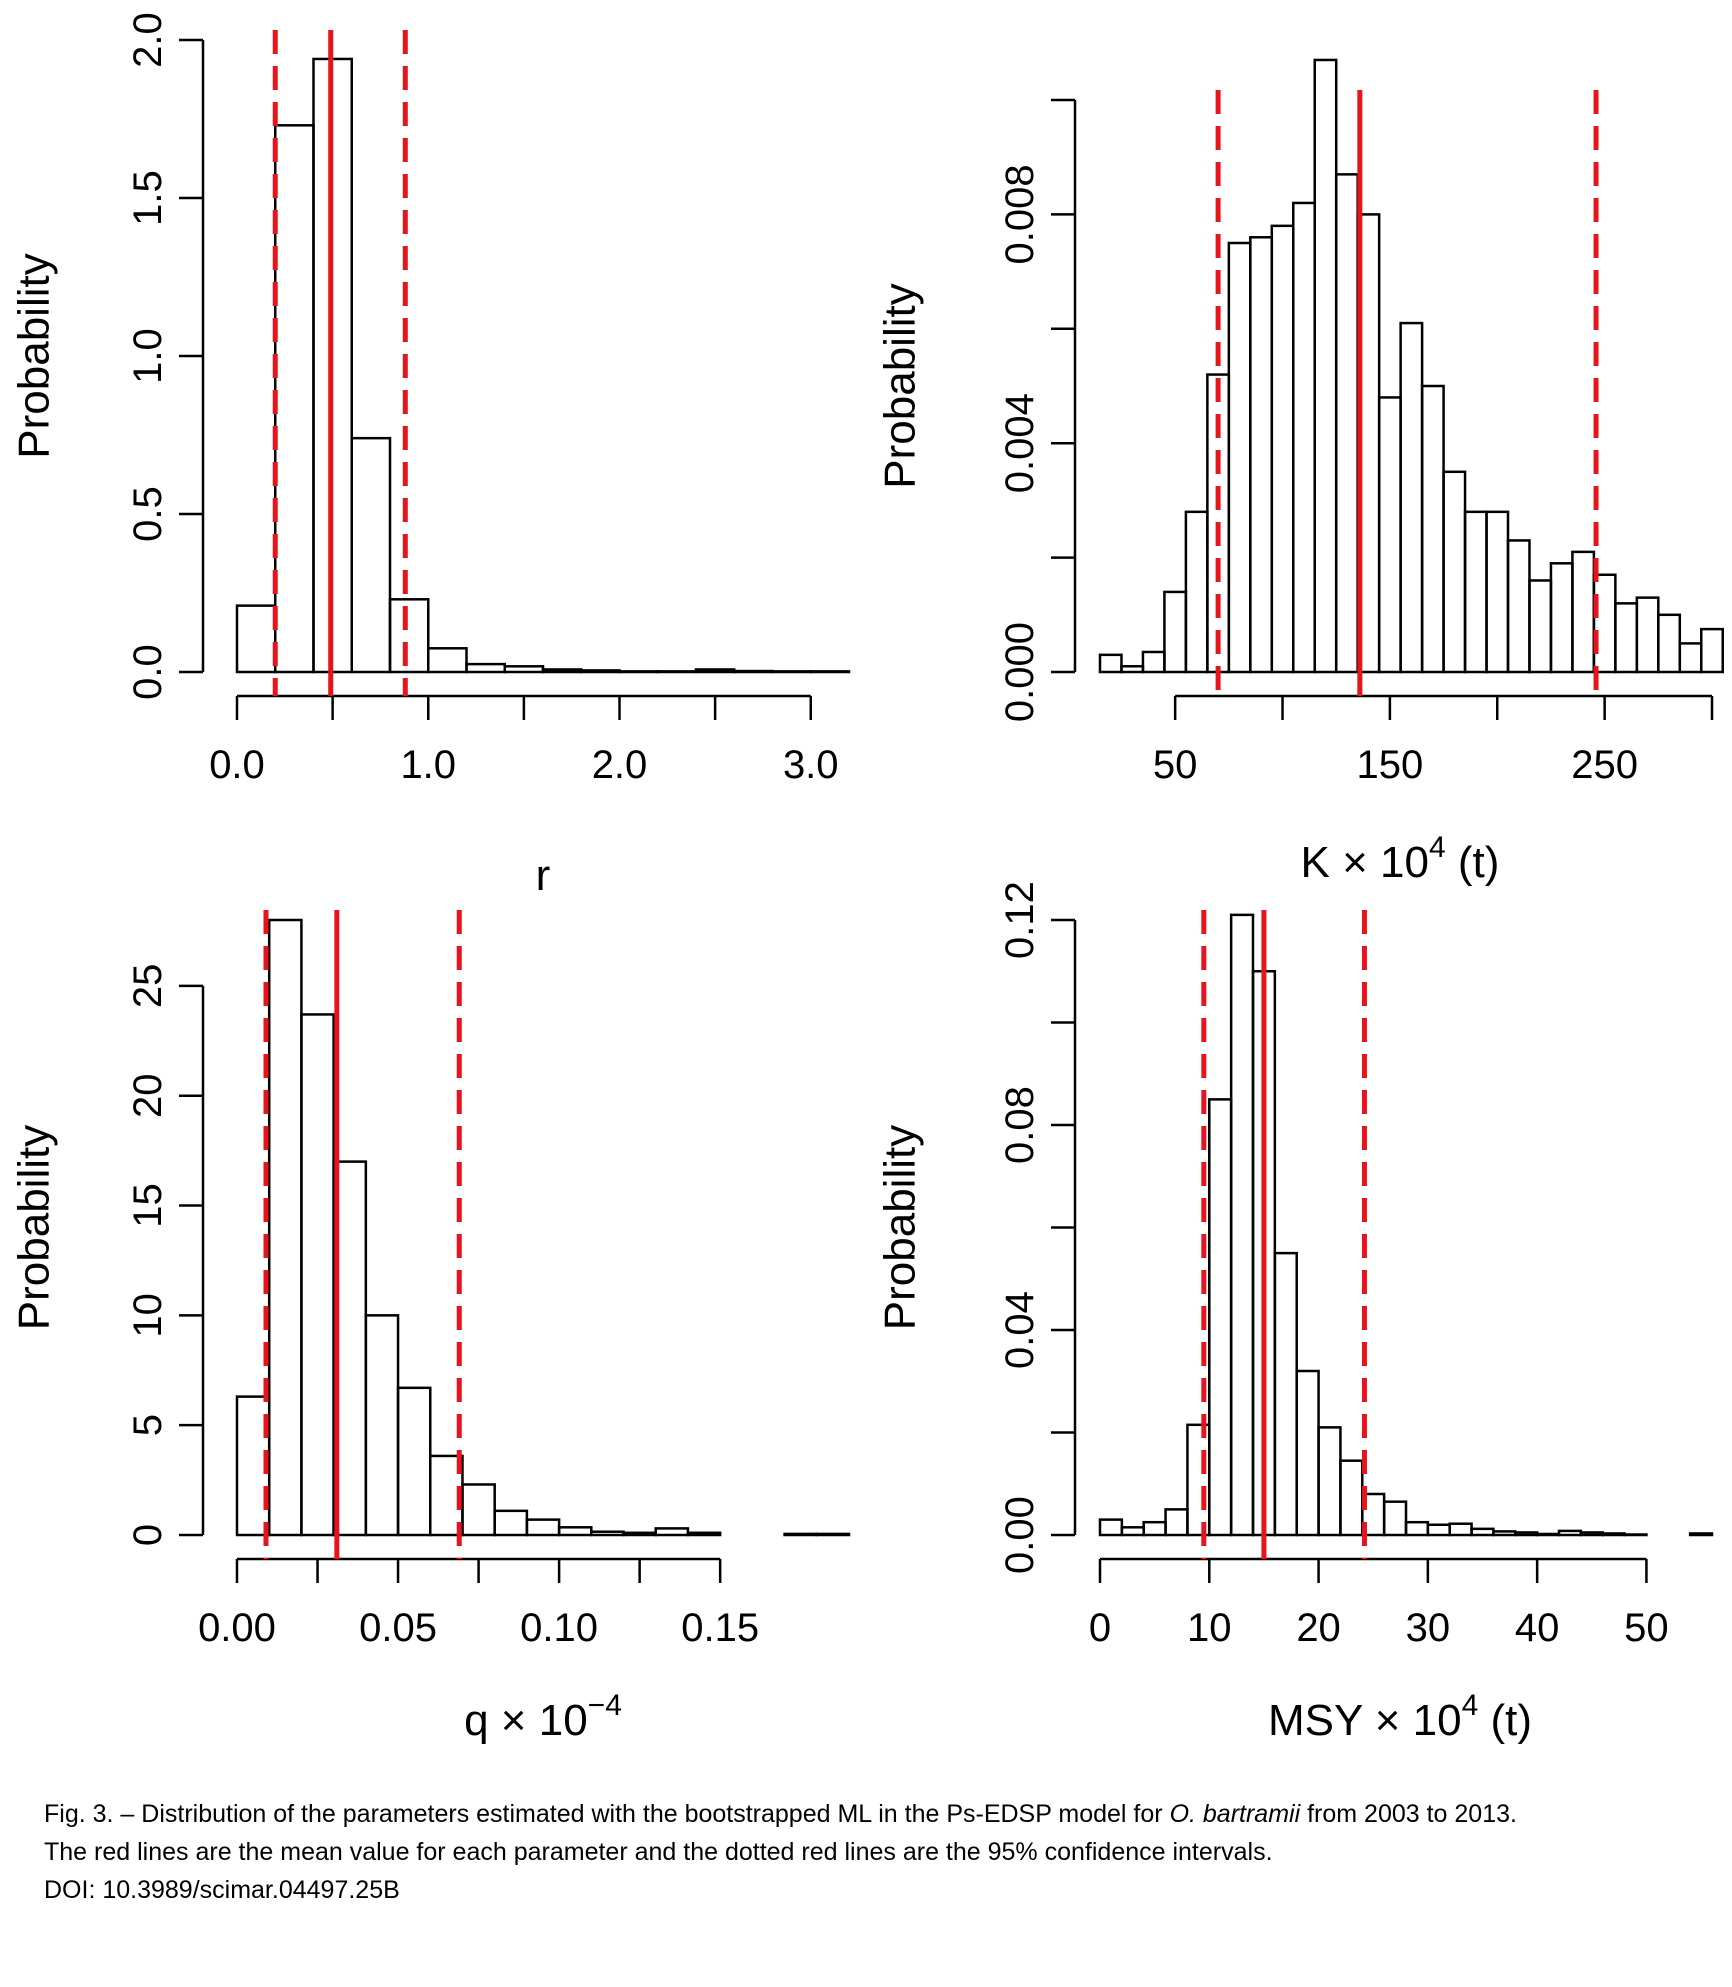 The width and height of the screenshot is (1732, 1987). What do you see at coordinates (148, 986) in the screenshot?
I see `y-tick-label: 25` at bounding box center [148, 986].